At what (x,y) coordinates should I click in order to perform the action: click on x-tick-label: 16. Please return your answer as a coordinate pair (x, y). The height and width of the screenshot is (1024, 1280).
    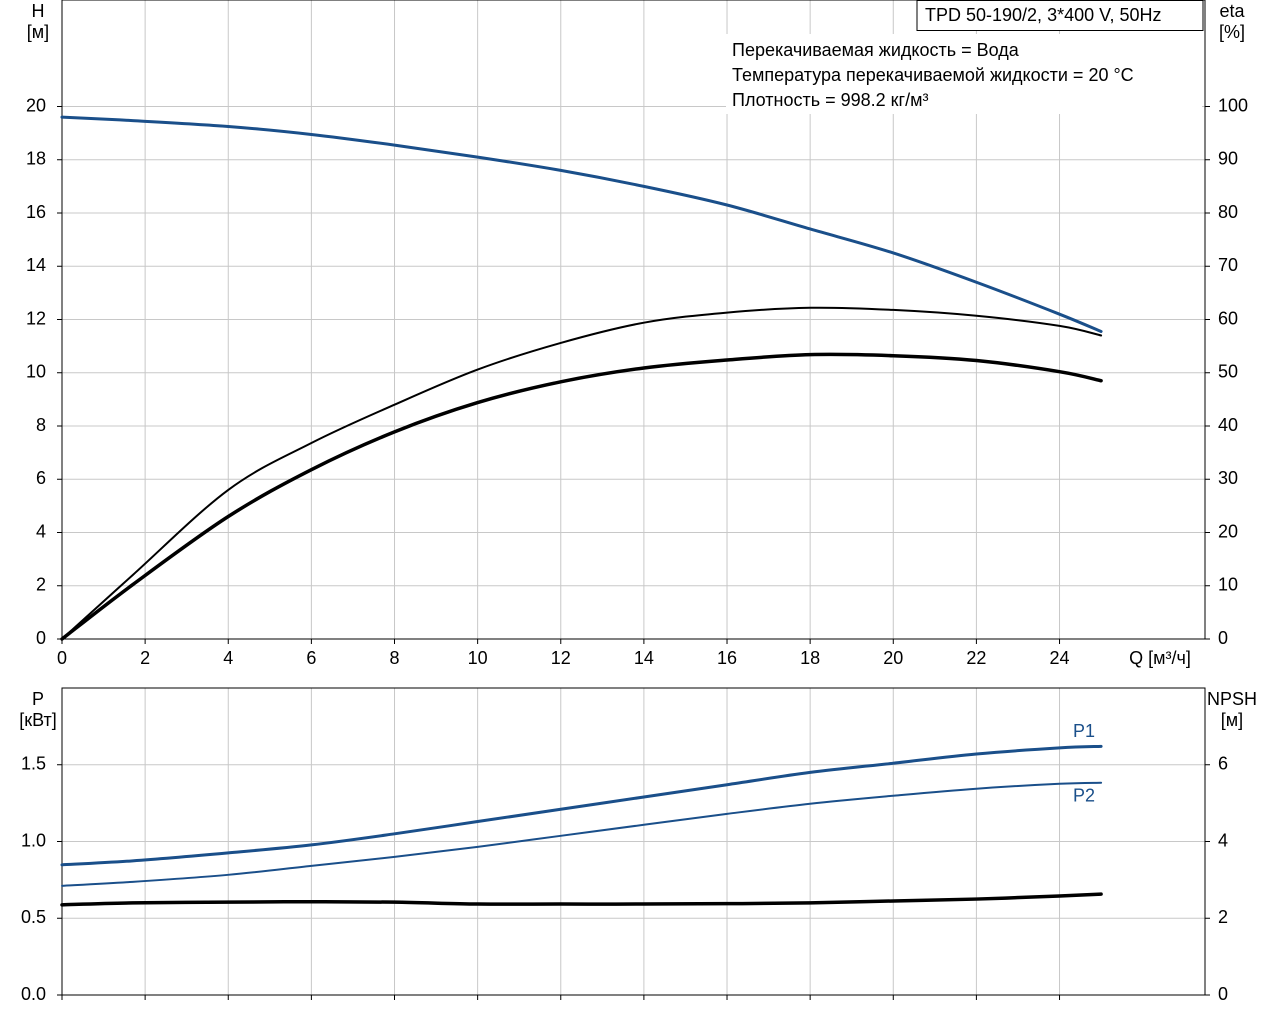
    Looking at the image, I should click on (727, 658).